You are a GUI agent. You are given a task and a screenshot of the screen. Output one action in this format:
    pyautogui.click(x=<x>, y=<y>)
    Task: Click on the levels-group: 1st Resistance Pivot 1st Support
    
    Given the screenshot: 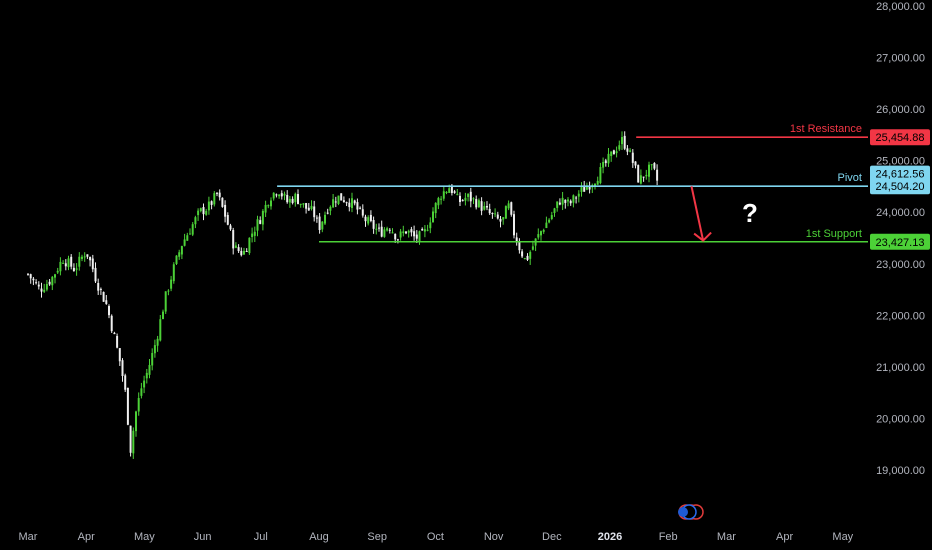 What is the action you would take?
    pyautogui.click(x=572, y=183)
    